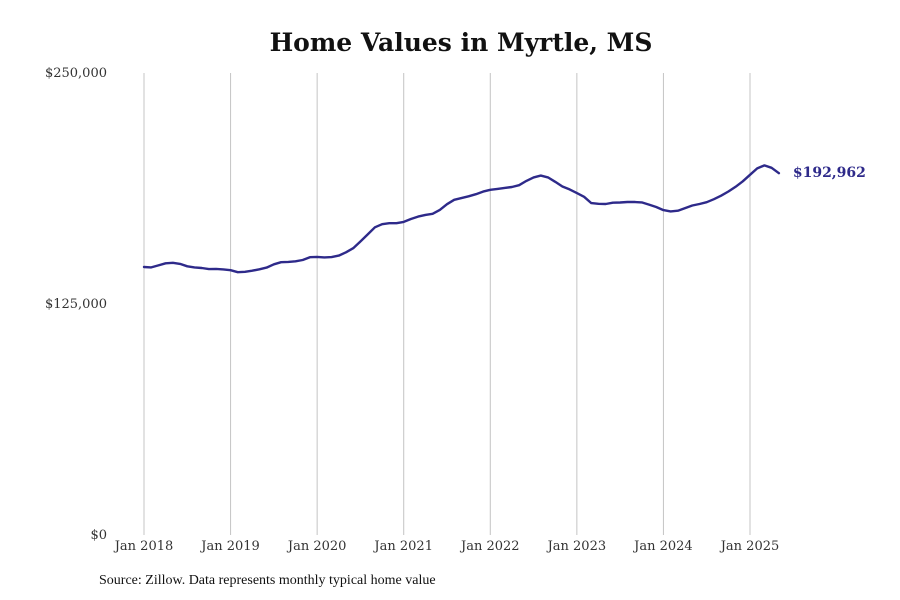 The width and height of the screenshot is (900, 600). What do you see at coordinates (461, 42) in the screenshot?
I see `chart-title: Home Values in Myrtle, MS` at bounding box center [461, 42].